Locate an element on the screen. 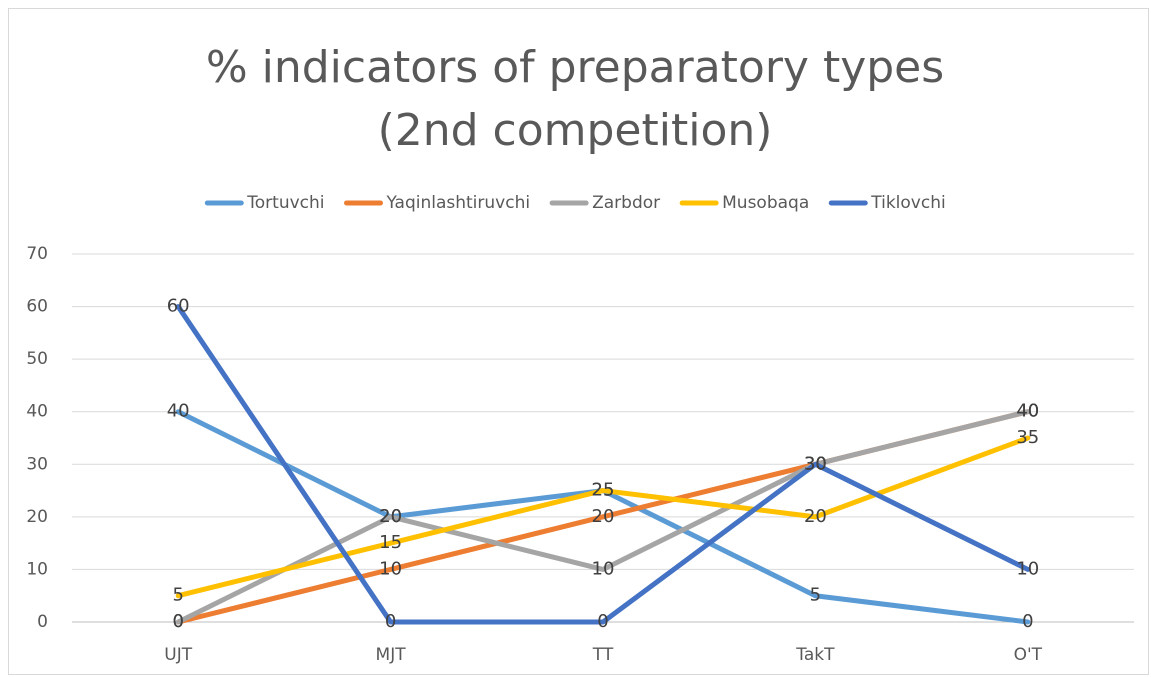 Image resolution: width=1151 pixels, height=677 pixels. legend-label: Tiklovchi is located at coordinates (907, 203).